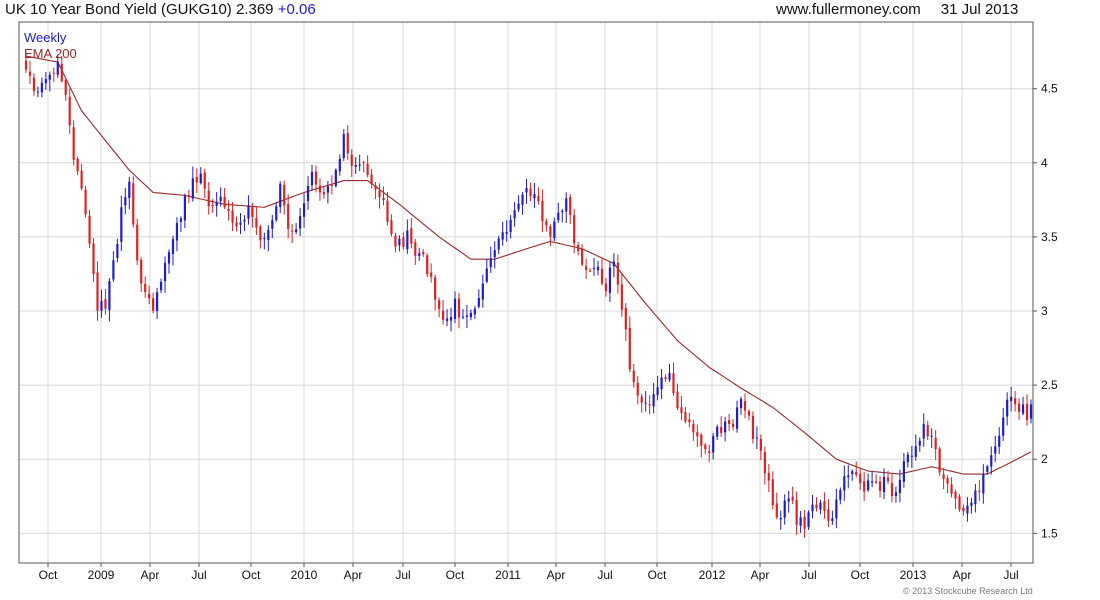 Image resolution: width=1100 pixels, height=600 pixels. Describe the element at coordinates (118, 9) in the screenshot. I see `chart-title: UK 10 Year Bond Yield (GUKG10)` at that location.